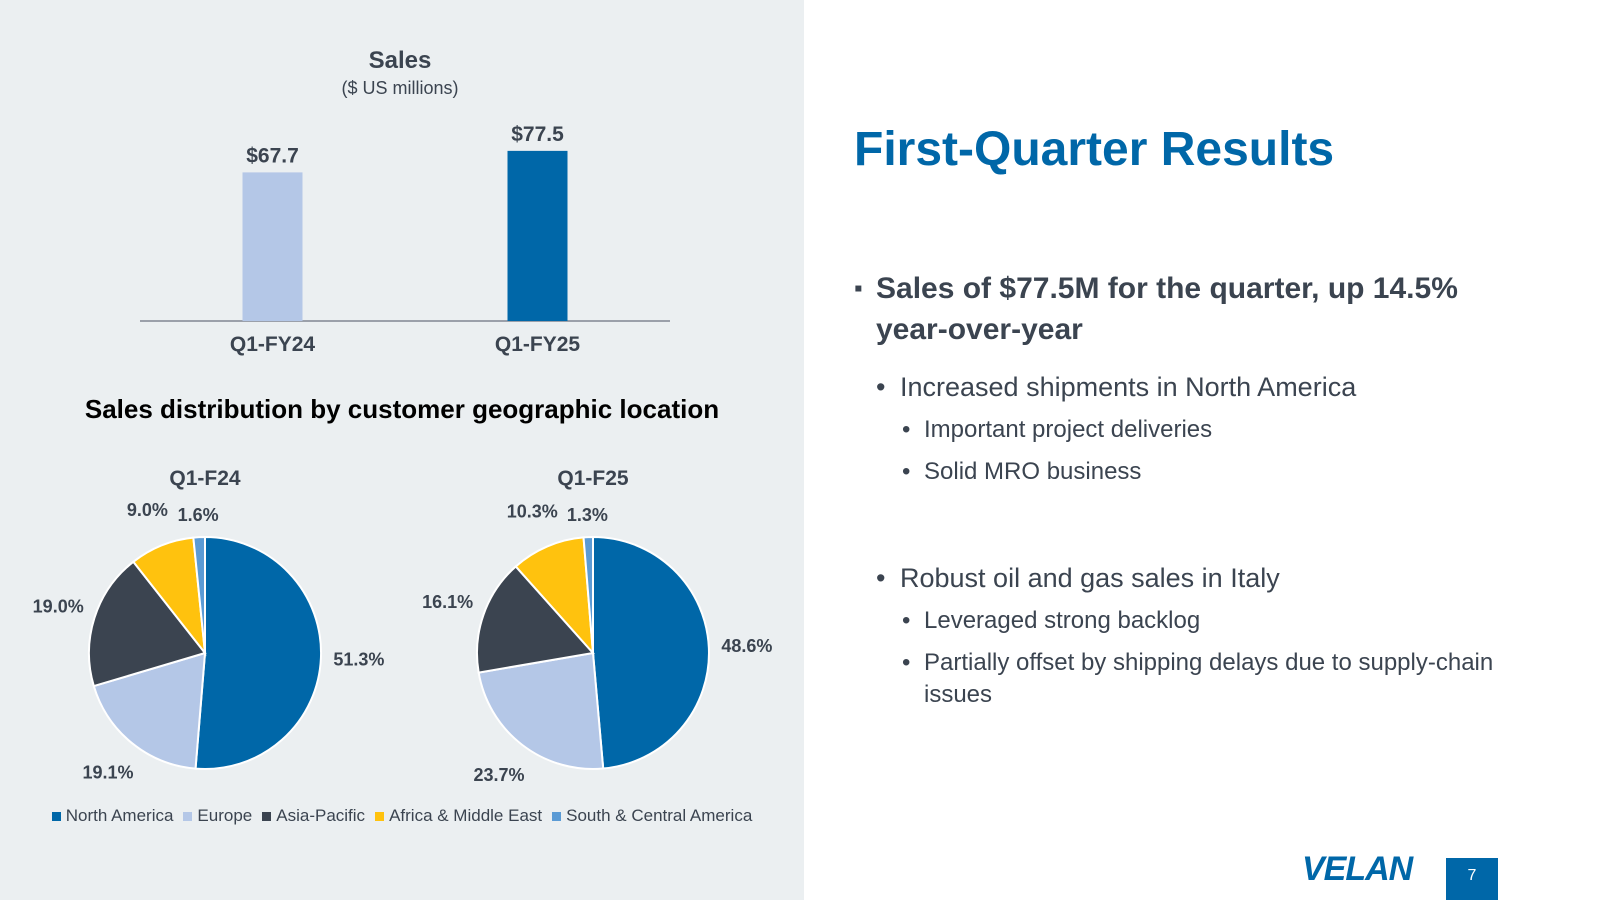 Image resolution: width=1600 pixels, height=900 pixels. I want to click on bar-chart-subtitle: ($ US millions), so click(399, 88).